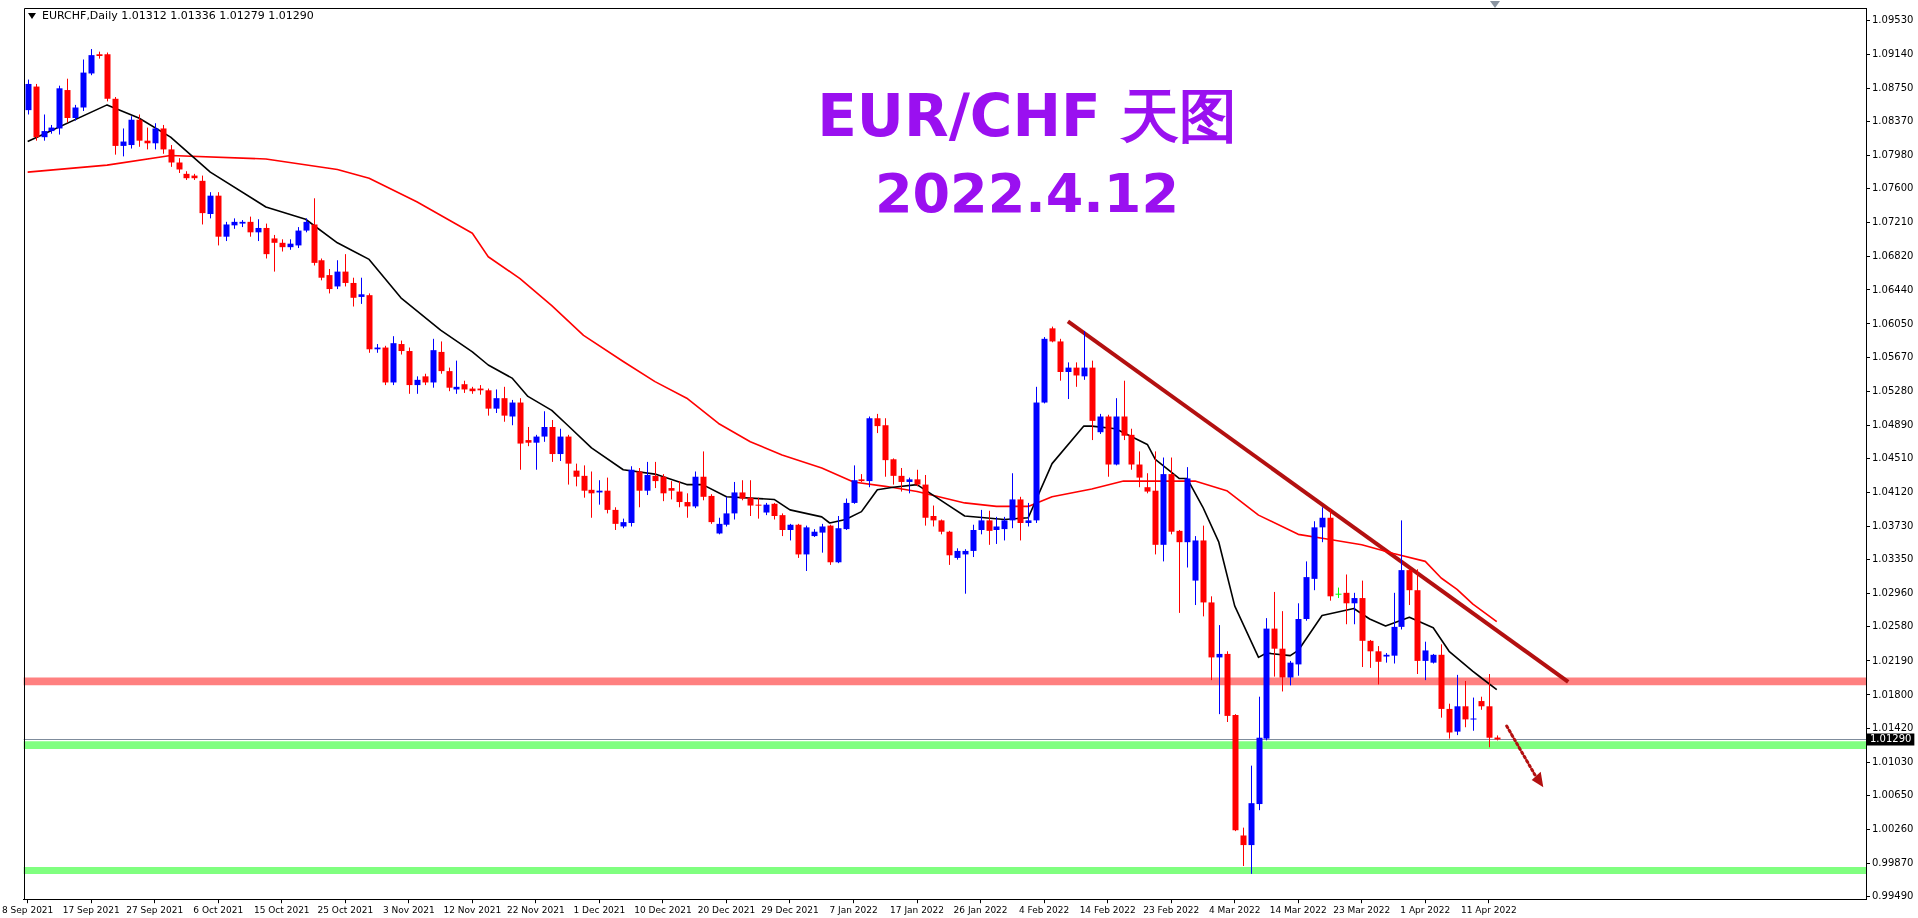 Image resolution: width=1918 pixels, height=918 pixels. What do you see at coordinates (1298, 909) in the screenshot?
I see `x-tick-label: 14 Mar 2022` at bounding box center [1298, 909].